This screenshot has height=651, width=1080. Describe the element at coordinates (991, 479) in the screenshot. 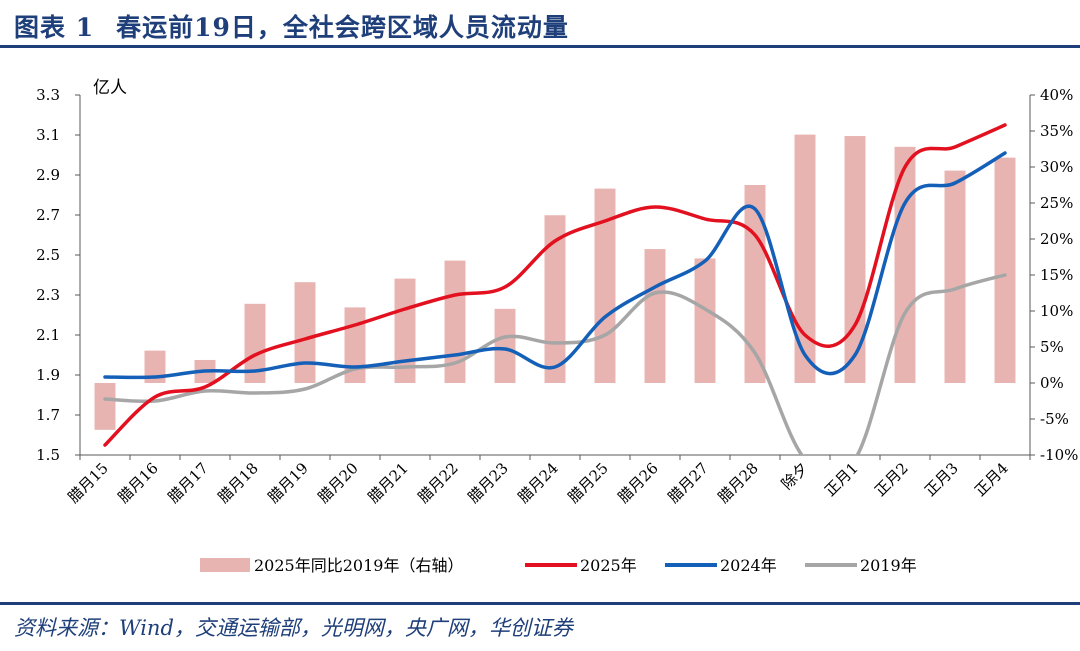

I see `x-tick-label: 正月4` at that location.